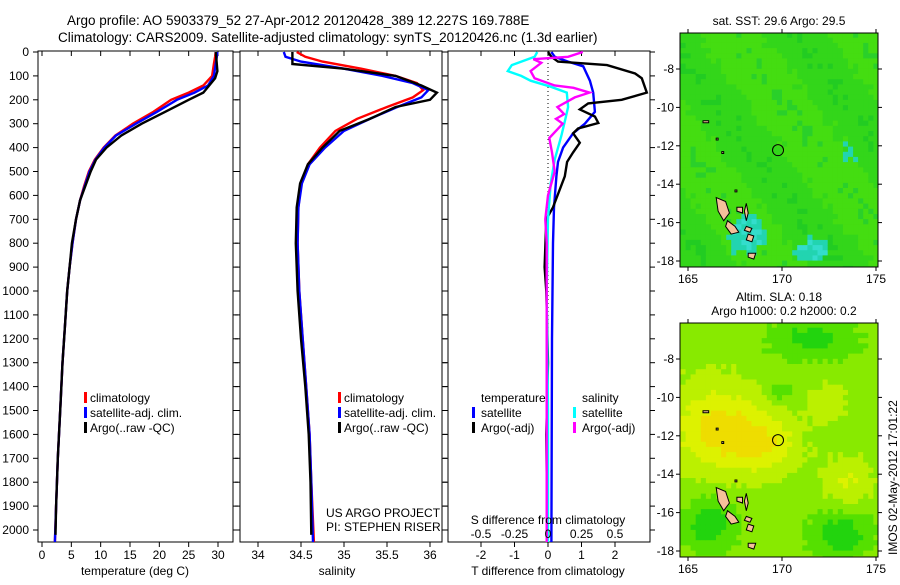  Describe the element at coordinates (120, 398) in the screenshot. I see `legend-label: climatology` at that location.